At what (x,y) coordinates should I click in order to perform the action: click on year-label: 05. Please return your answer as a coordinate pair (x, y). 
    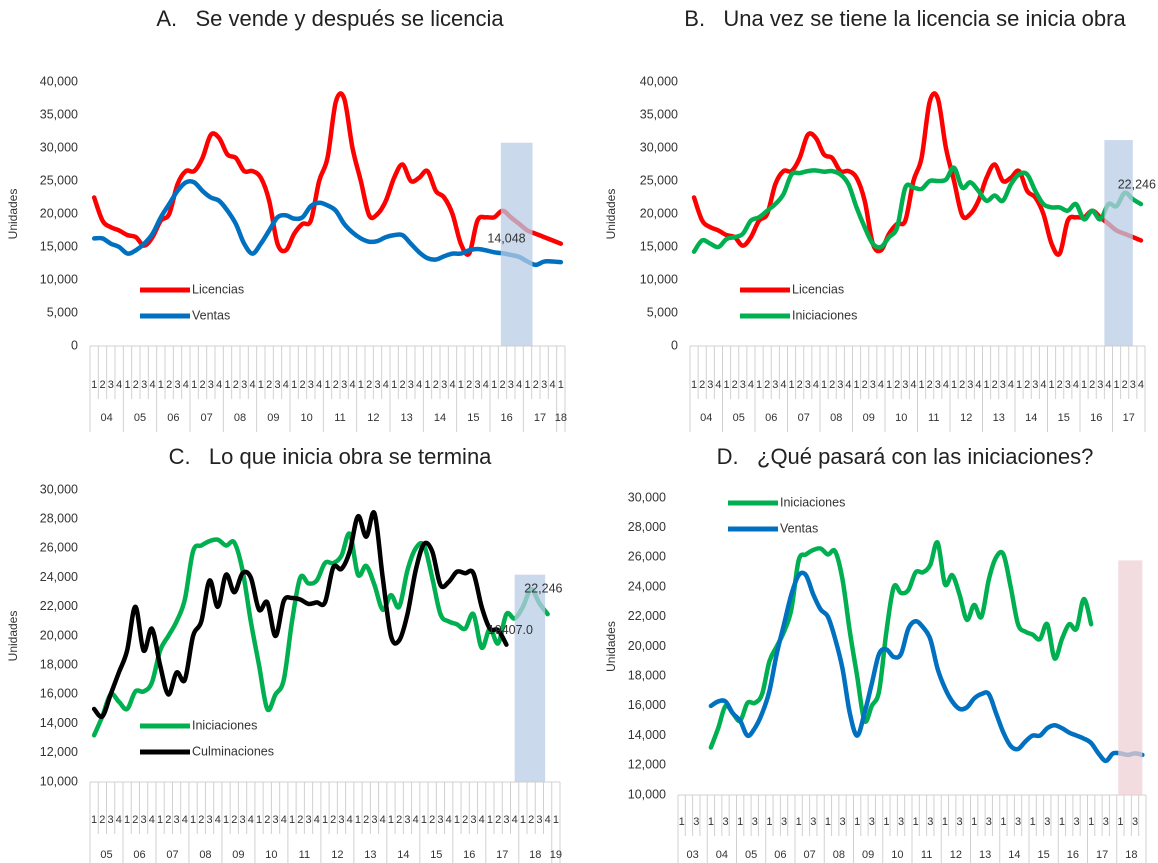
    Looking at the image, I should click on (739, 418).